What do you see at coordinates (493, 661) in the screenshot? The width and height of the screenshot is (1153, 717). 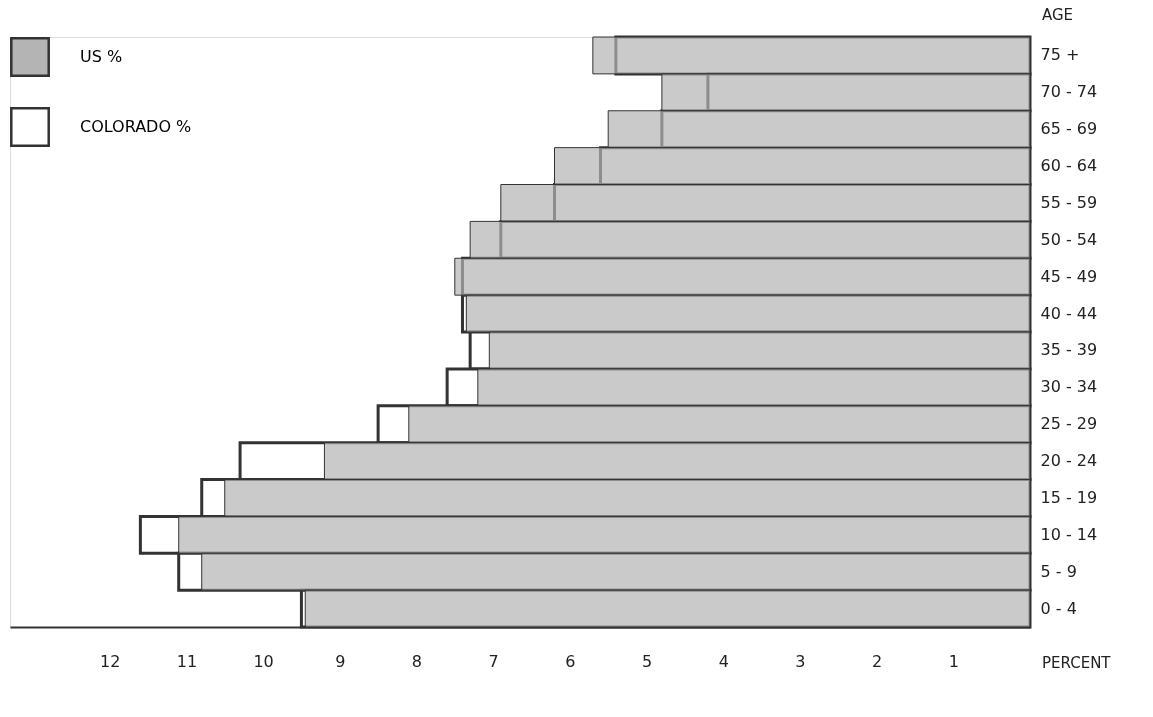 I see `x-tick-label: 7` at bounding box center [493, 661].